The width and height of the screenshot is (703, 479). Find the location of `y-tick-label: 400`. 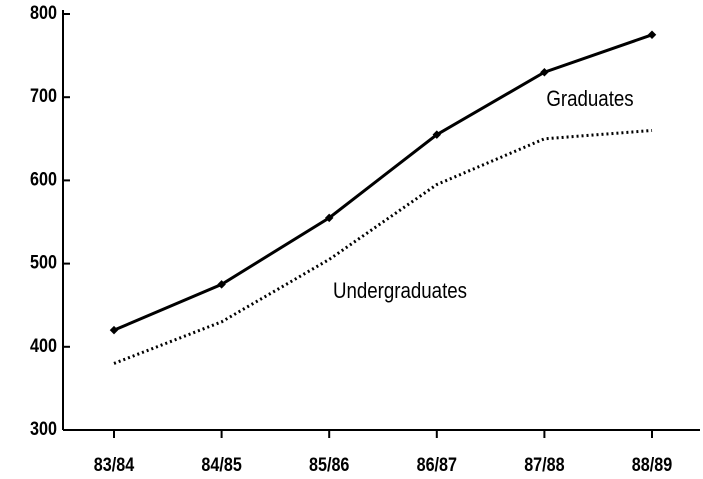

y-tick-label: 400 is located at coordinates (43, 346).